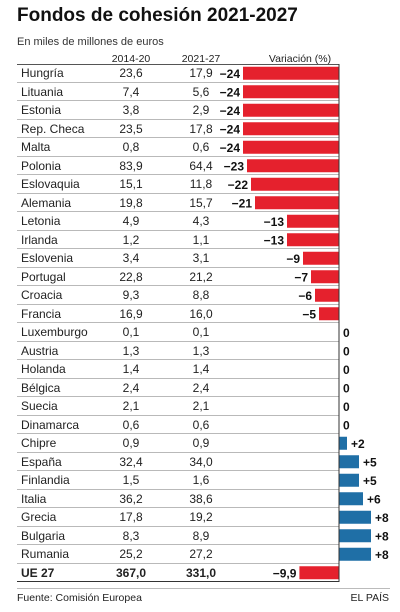 This screenshot has height=612, width=400. What do you see at coordinates (201, 202) in the screenshot?
I see `value-2021-27: 15,7` at bounding box center [201, 202].